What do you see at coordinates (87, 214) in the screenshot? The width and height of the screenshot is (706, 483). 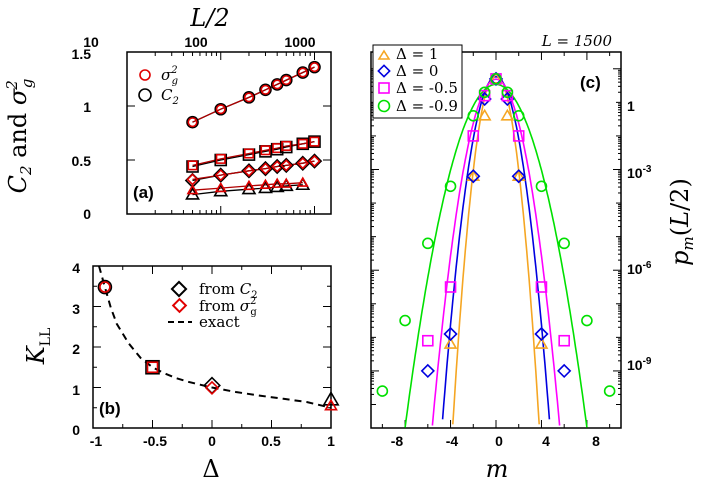 I see `a-ytick-0: 0` at bounding box center [87, 214].